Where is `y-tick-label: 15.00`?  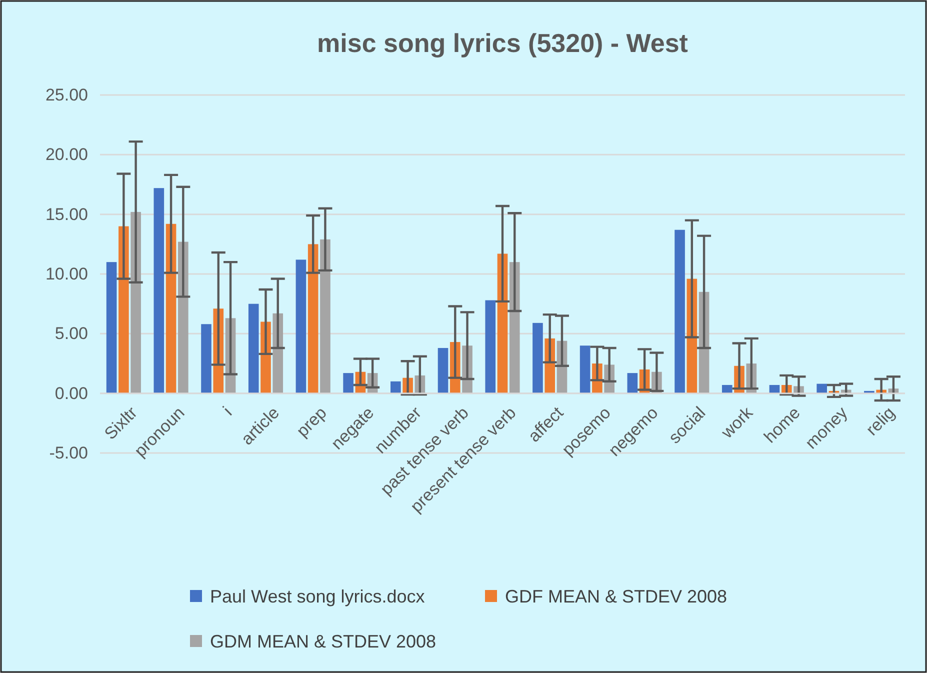
y-tick-label: 15.00 is located at coordinates (66, 214).